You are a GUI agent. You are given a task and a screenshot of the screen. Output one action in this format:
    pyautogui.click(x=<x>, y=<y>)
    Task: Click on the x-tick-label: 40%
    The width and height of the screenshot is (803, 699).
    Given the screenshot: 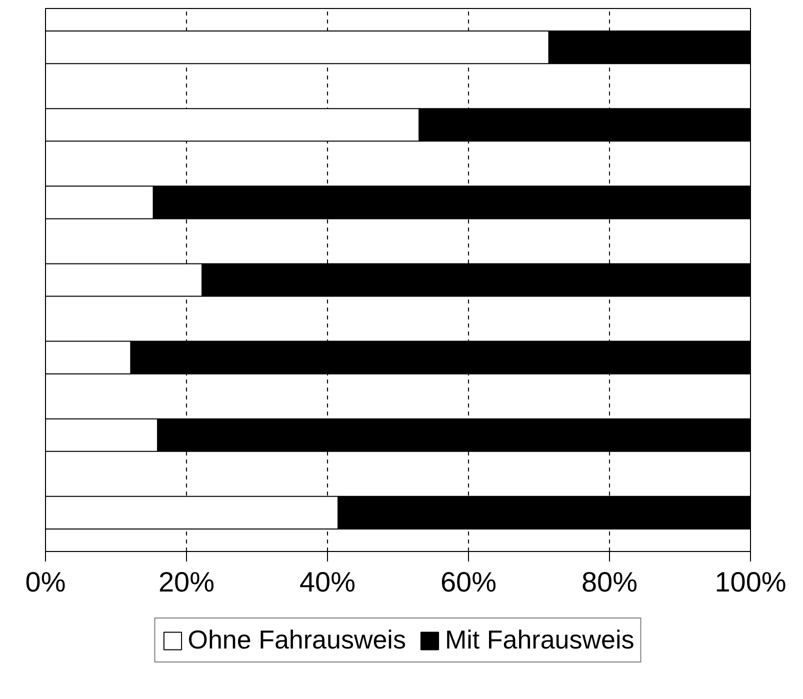 What is the action you would take?
    pyautogui.click(x=327, y=582)
    